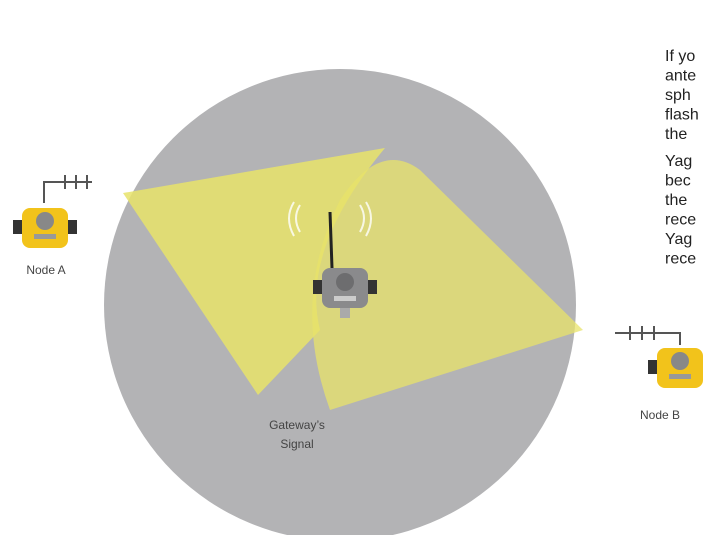  I want to click on paragraph-line: bec, so click(678, 181).